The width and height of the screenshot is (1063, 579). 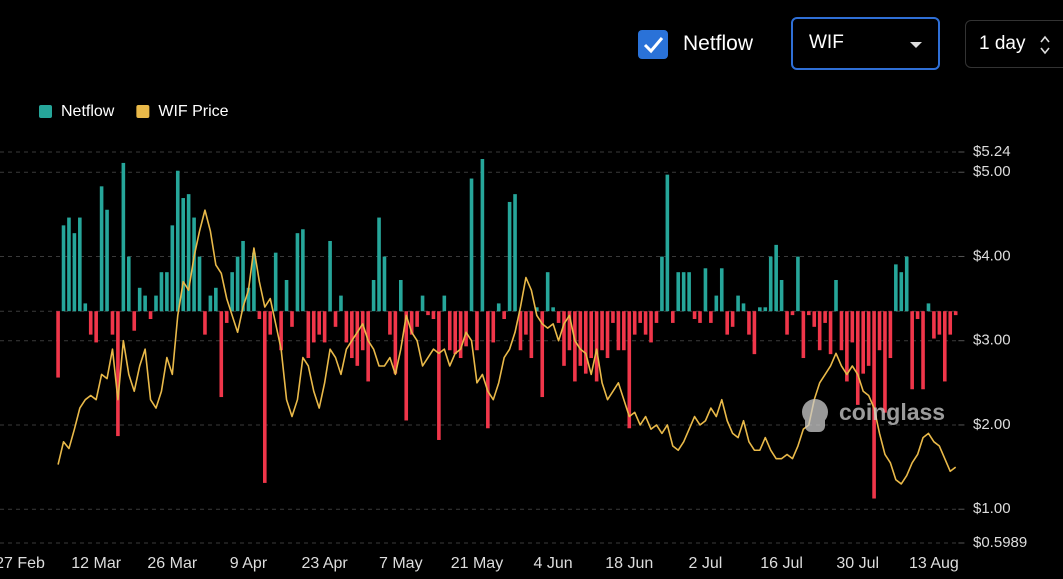 What do you see at coordinates (992, 255) in the screenshot?
I see `y2-tick-label: $4.00` at bounding box center [992, 255].